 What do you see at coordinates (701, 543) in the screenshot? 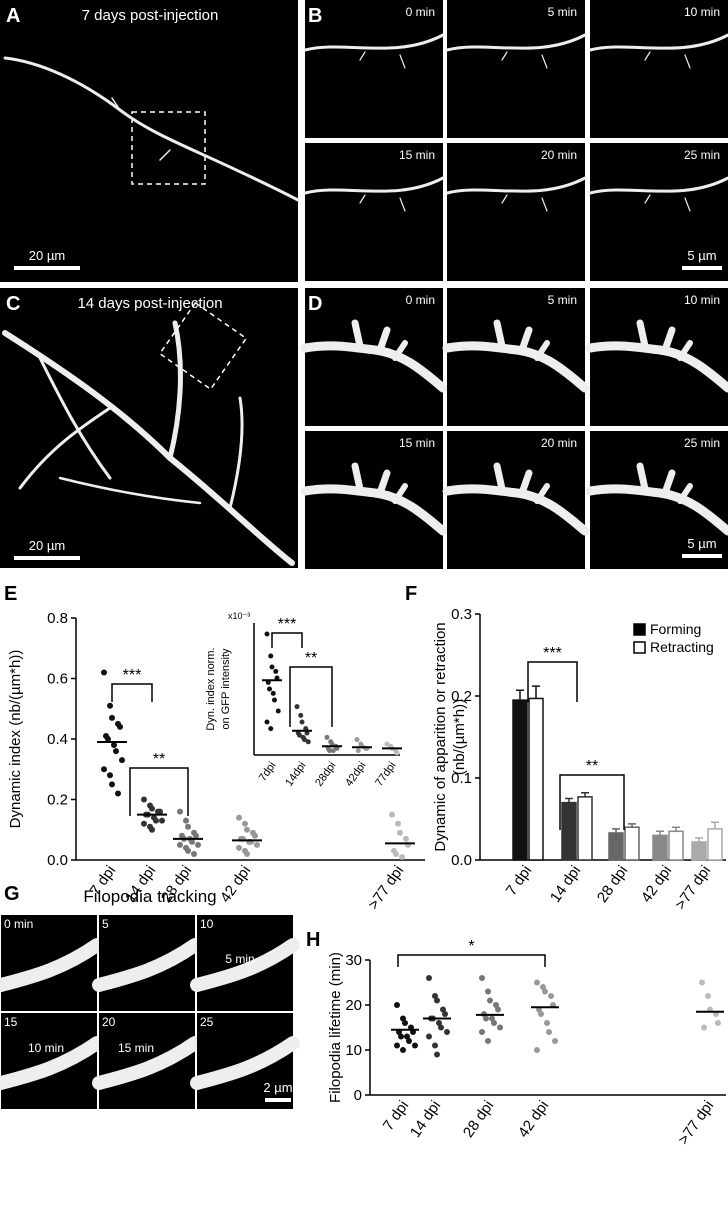
I see `scale-label: 5 µm` at bounding box center [701, 543].